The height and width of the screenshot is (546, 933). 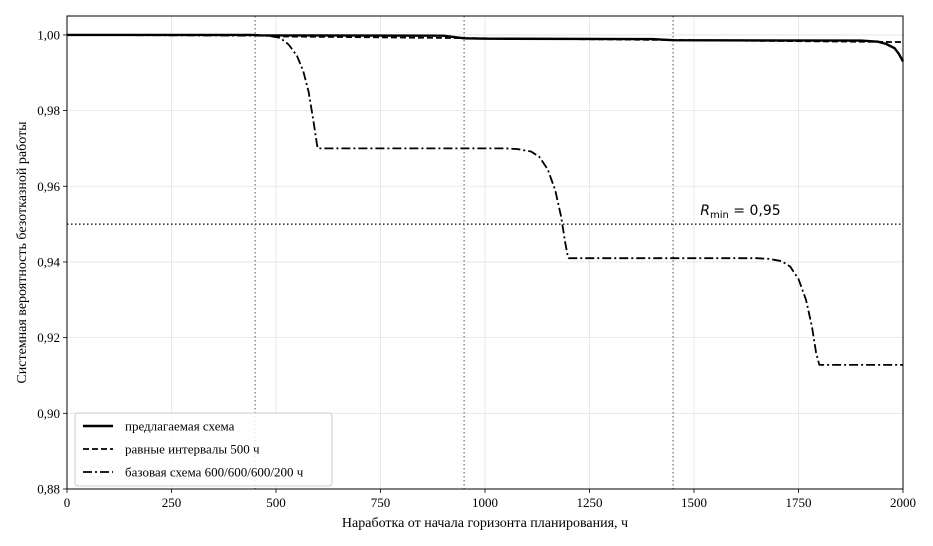 I want to click on rmin-label-main: R, so click(x=705, y=211).